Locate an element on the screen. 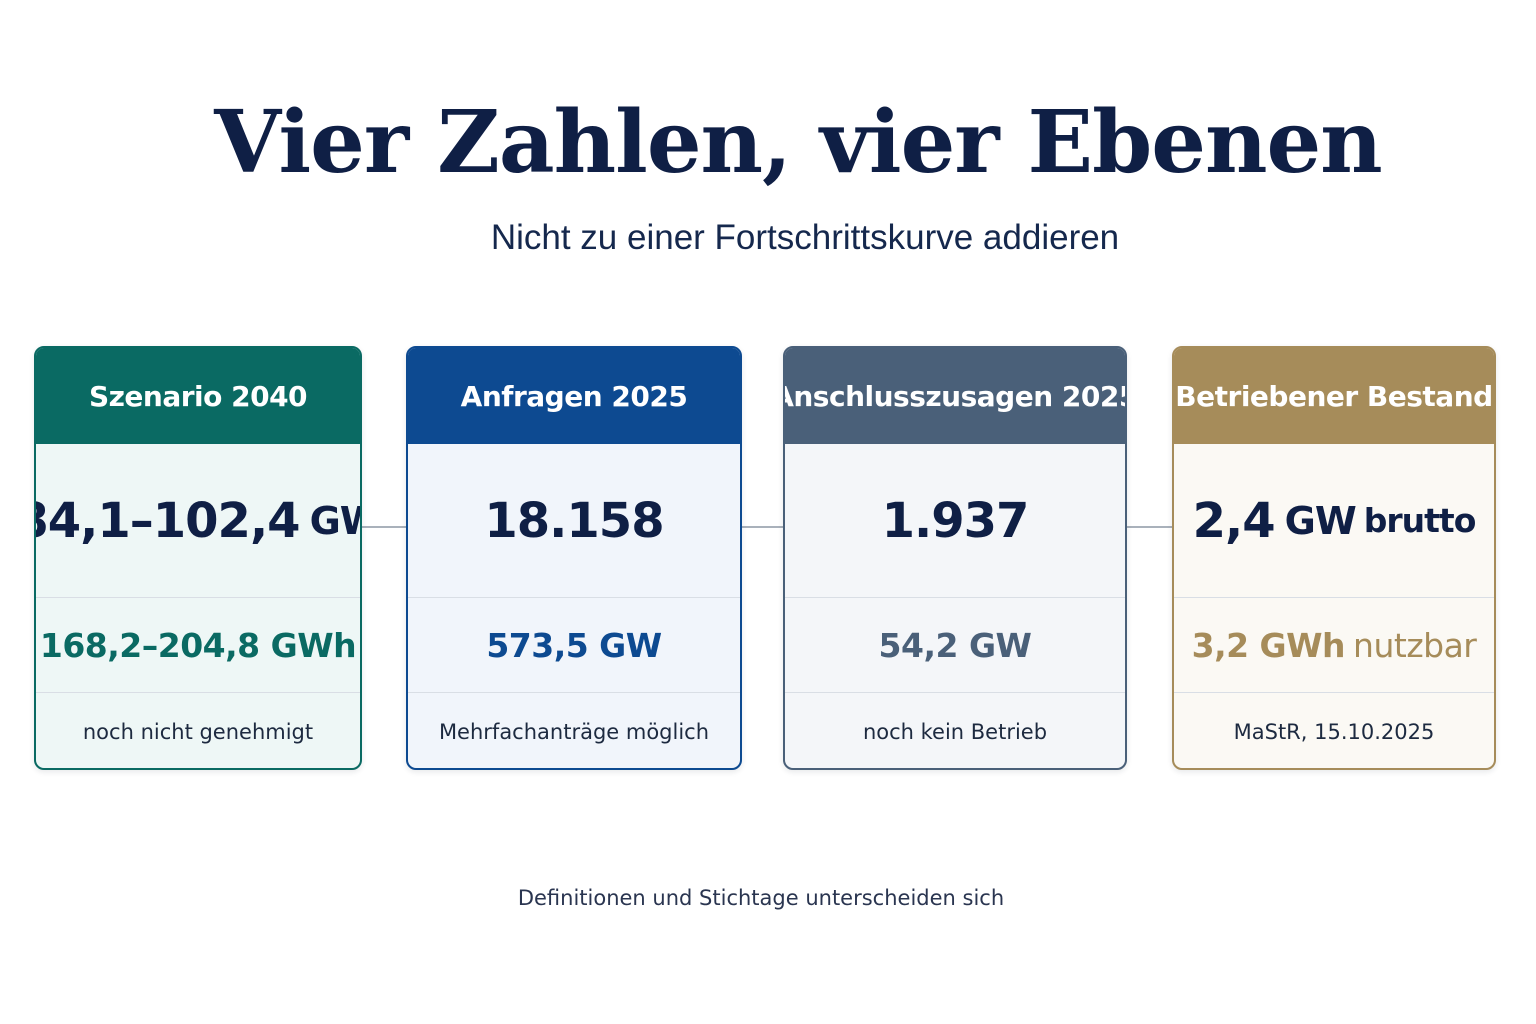 The height and width of the screenshot is (1024, 1536). main-suffix: brutto is located at coordinates (1420, 520).